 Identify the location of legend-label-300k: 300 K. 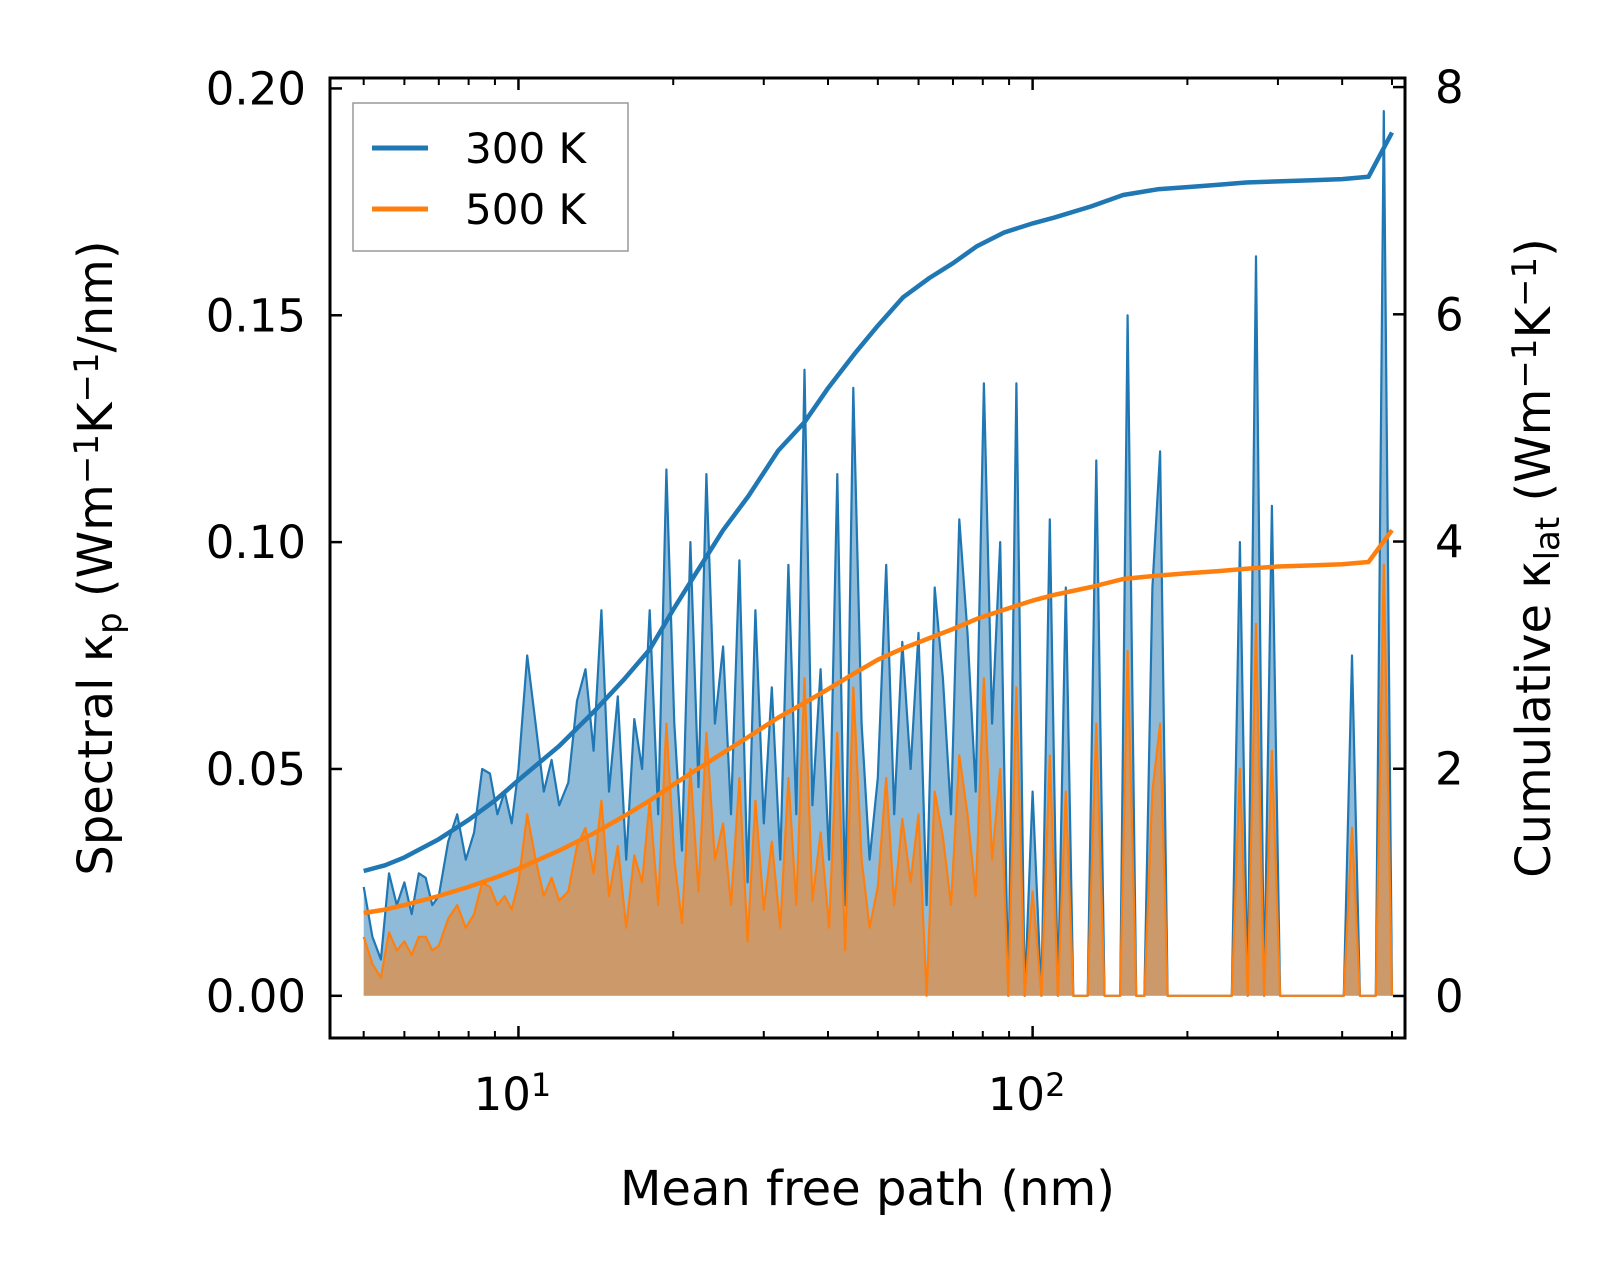
(526, 148).